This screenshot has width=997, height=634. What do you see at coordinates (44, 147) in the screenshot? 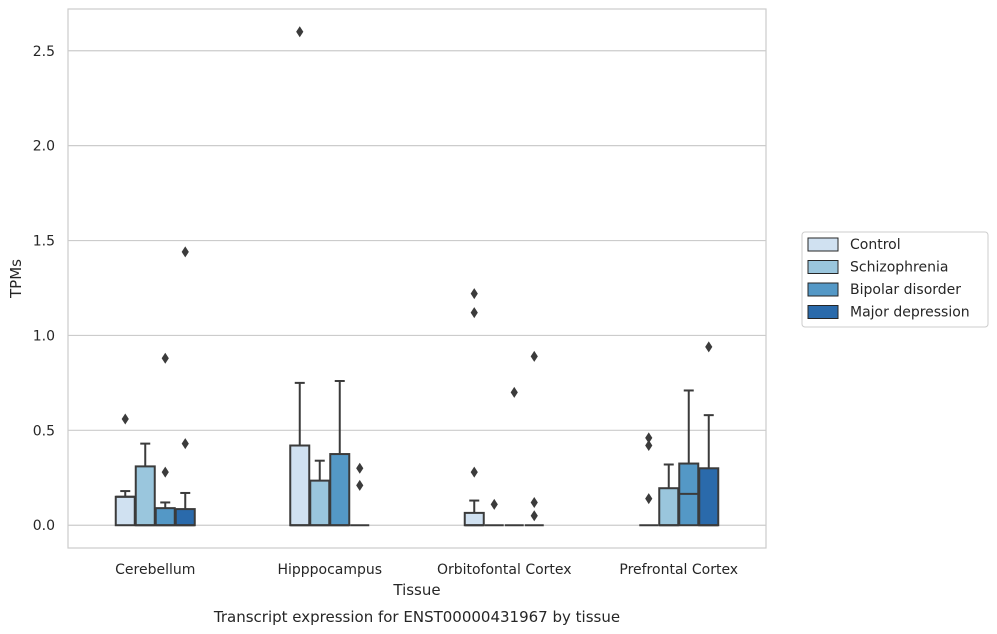
I see `y-tick-label: 2.0` at bounding box center [44, 147].